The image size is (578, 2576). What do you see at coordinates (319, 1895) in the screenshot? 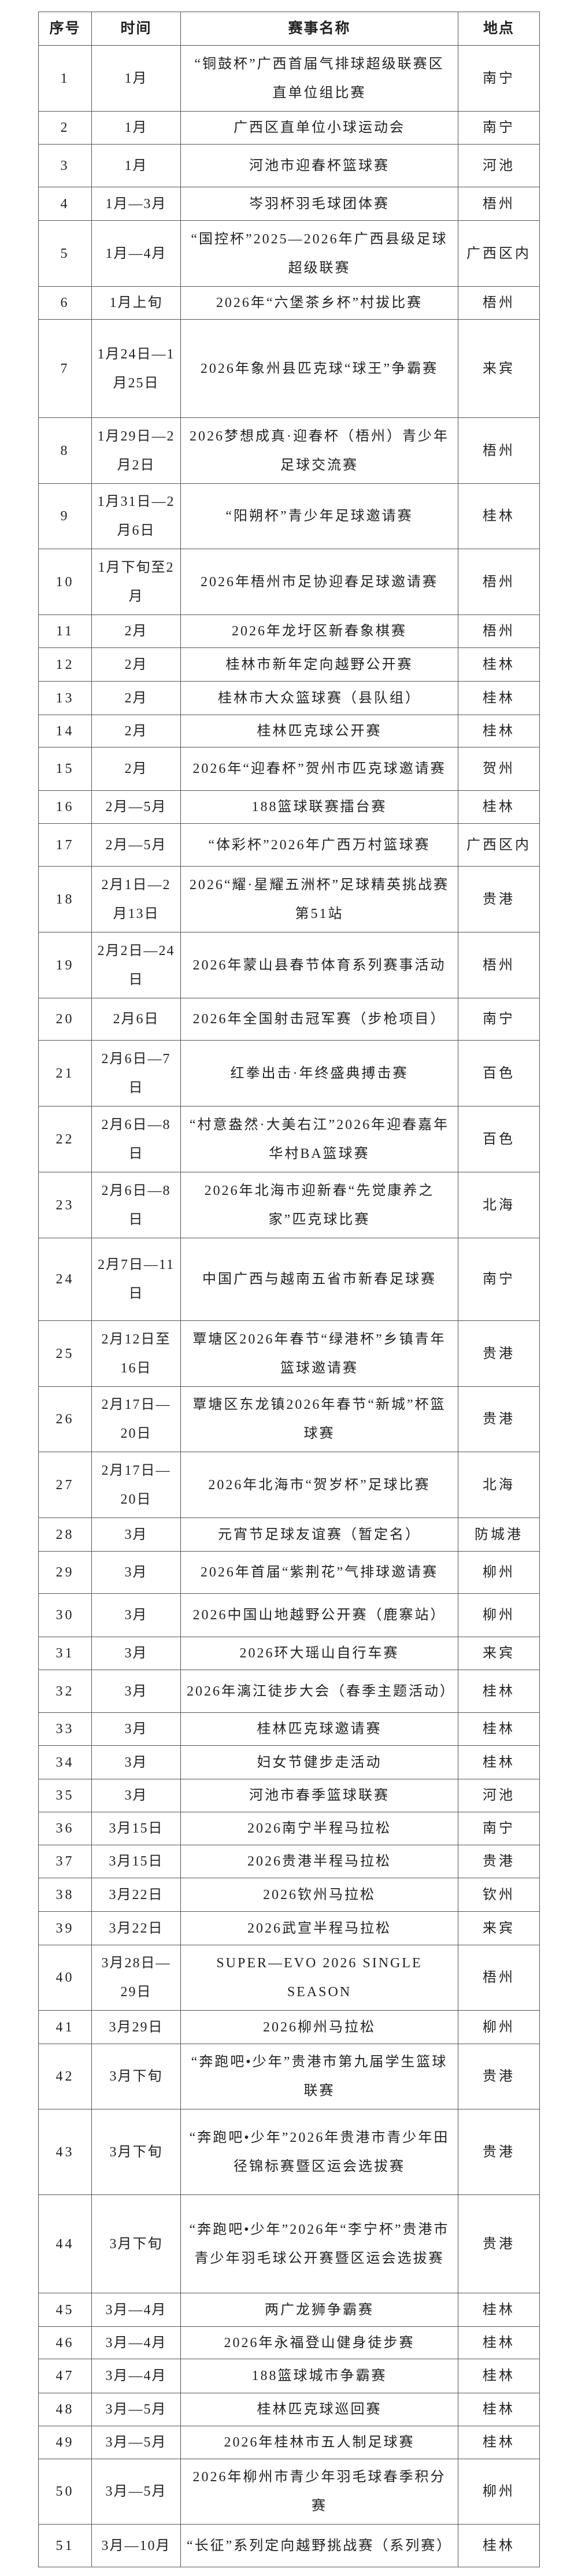
I see `cell-event-name: 2026钦州马拉松` at bounding box center [319, 1895].